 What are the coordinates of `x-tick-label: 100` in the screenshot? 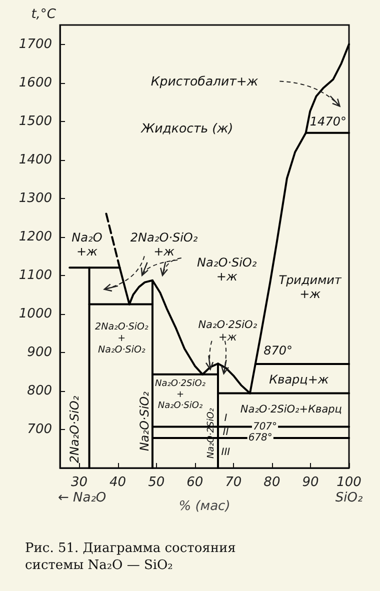 It's located at (349, 482).